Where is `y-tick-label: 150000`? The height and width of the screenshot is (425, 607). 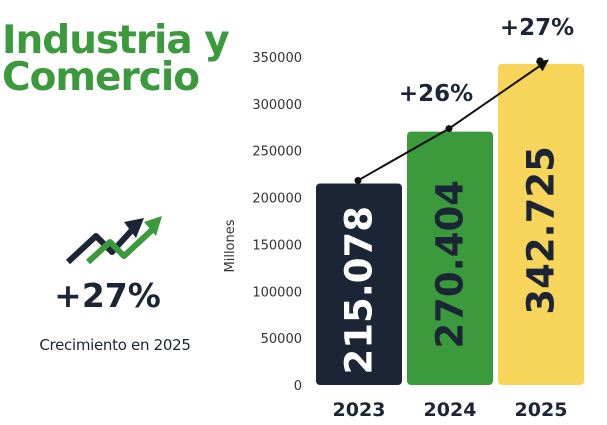
y-tick-label: 150000 is located at coordinates (277, 245).